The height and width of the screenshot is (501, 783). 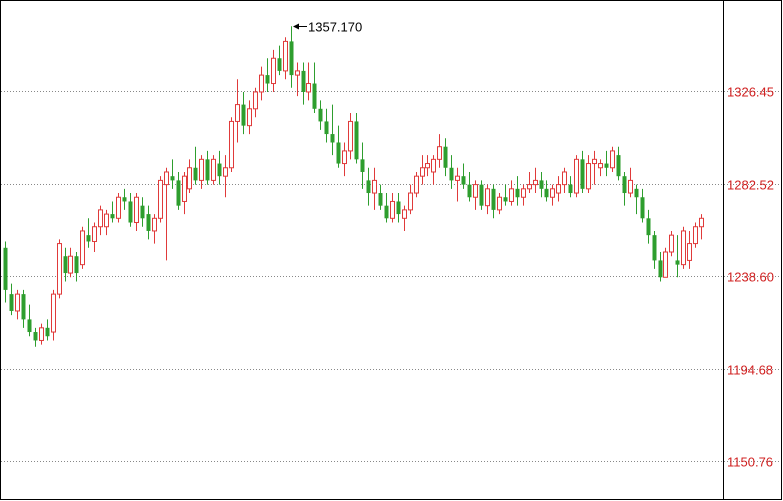 I want to click on max-annotation: 1357.170, so click(x=327, y=27).